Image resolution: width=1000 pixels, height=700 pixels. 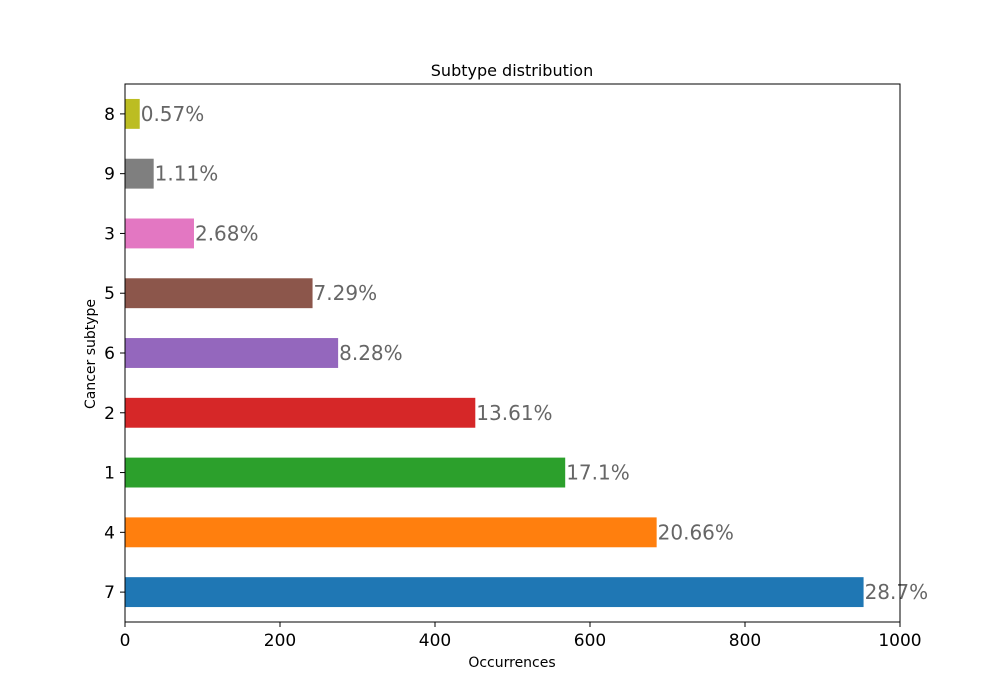 What do you see at coordinates (109, 474) in the screenshot?
I see `y-tick-label: 1` at bounding box center [109, 474].